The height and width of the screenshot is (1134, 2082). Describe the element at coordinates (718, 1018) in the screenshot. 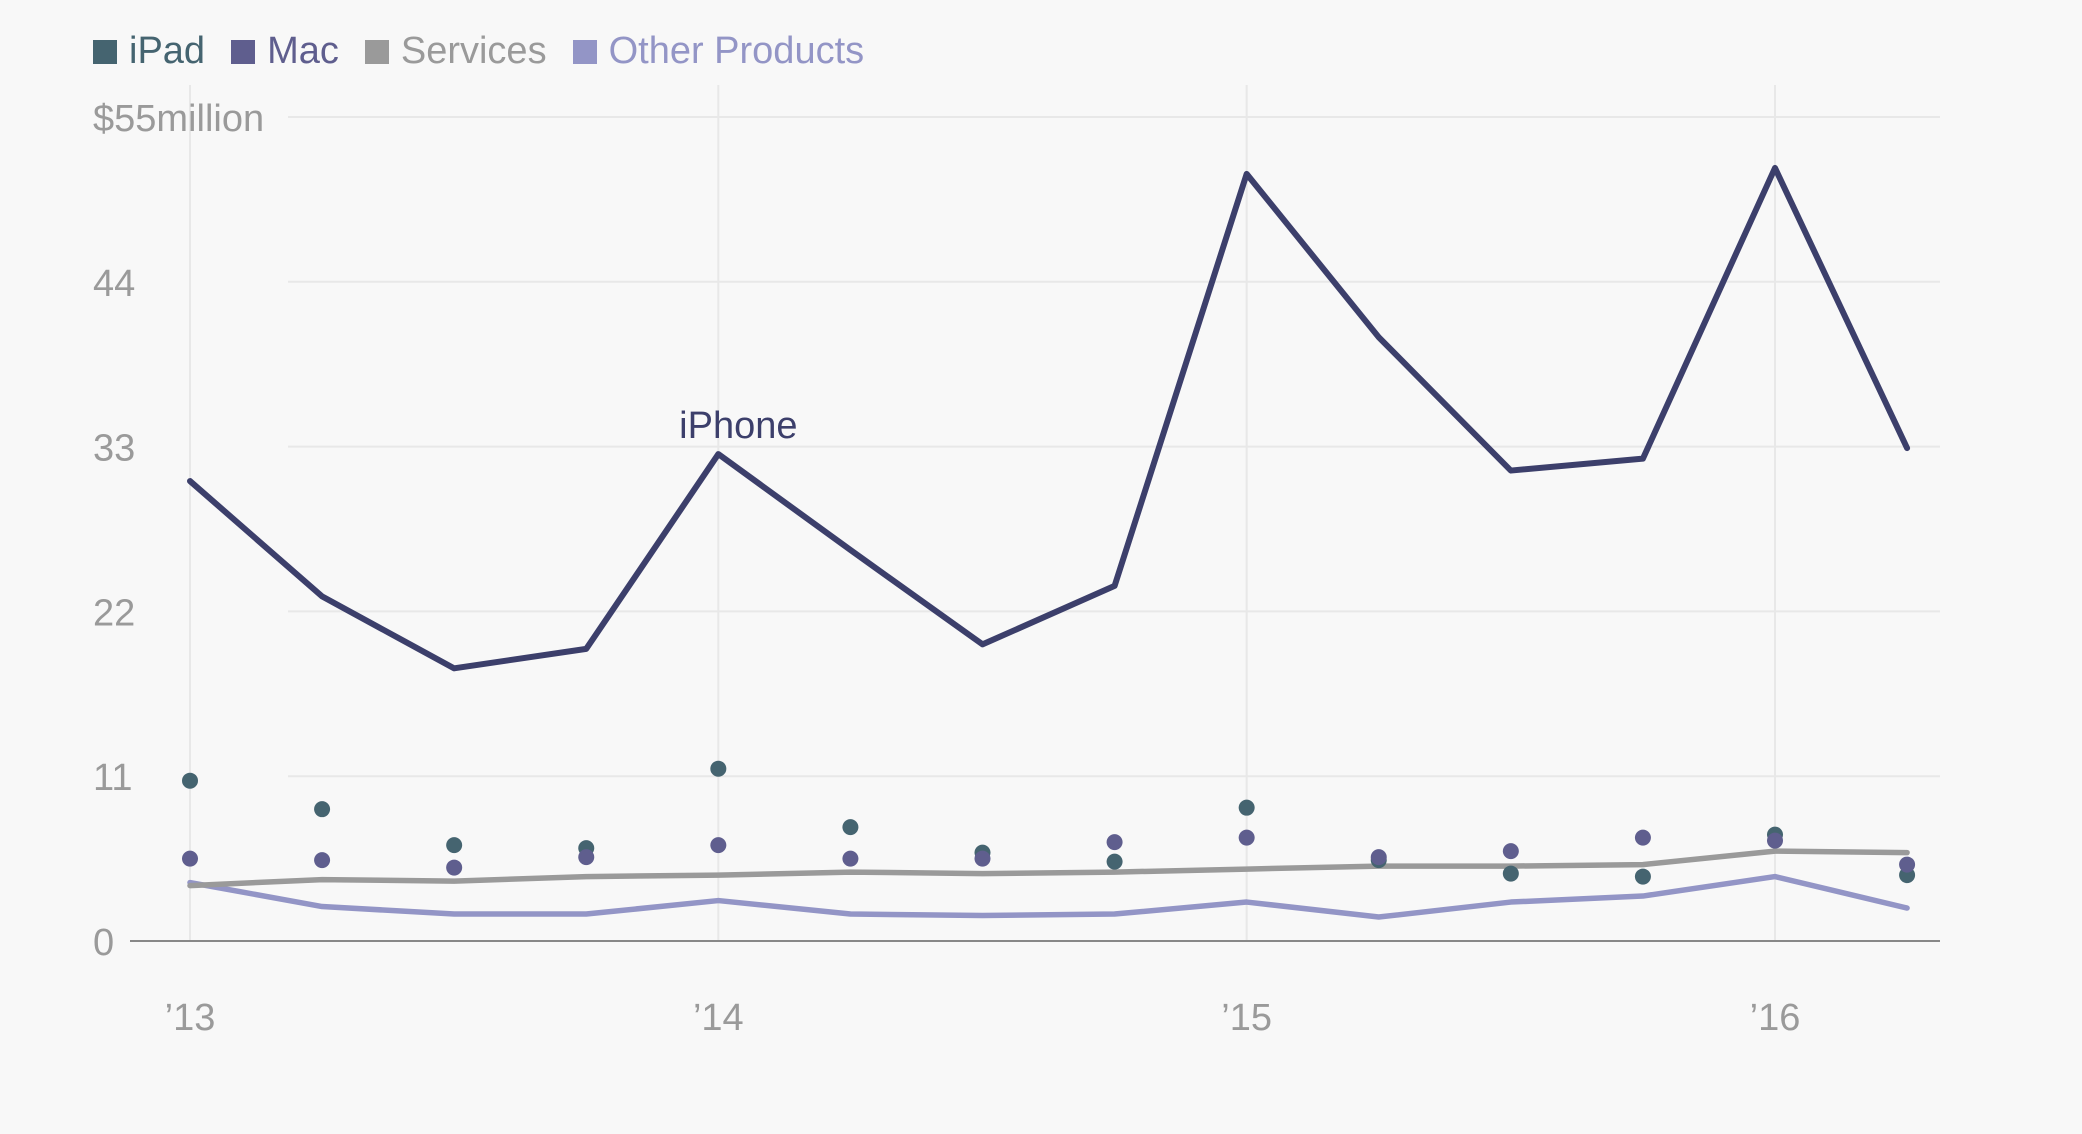

I see `x-tick-label: ’14` at that location.